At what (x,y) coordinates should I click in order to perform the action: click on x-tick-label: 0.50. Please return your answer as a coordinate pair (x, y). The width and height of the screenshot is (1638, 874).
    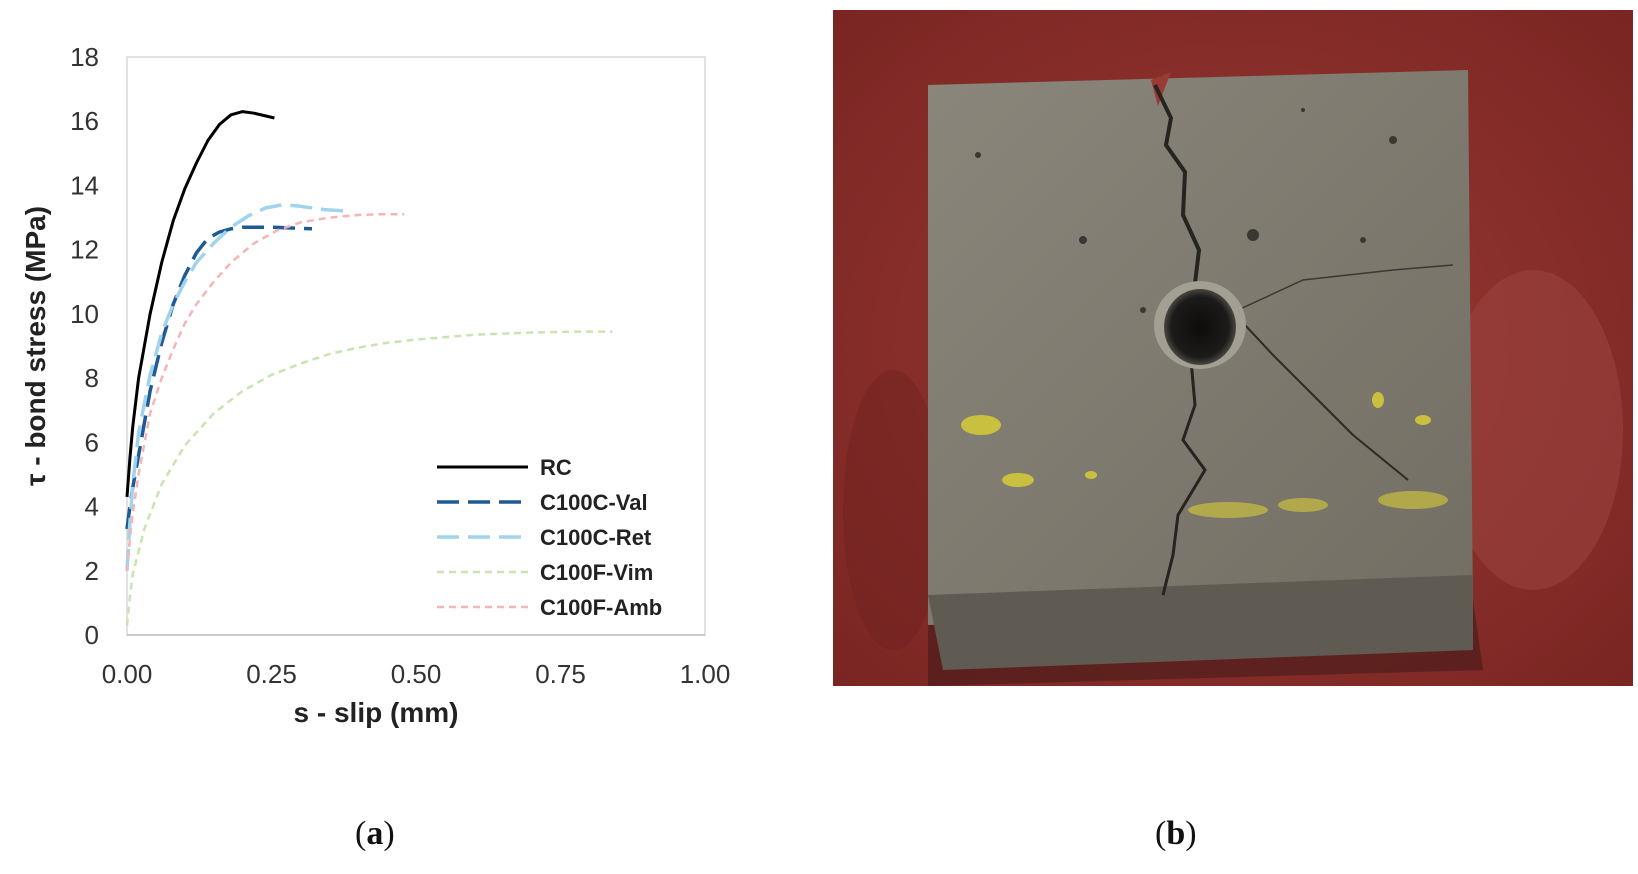
    Looking at the image, I should click on (416, 674).